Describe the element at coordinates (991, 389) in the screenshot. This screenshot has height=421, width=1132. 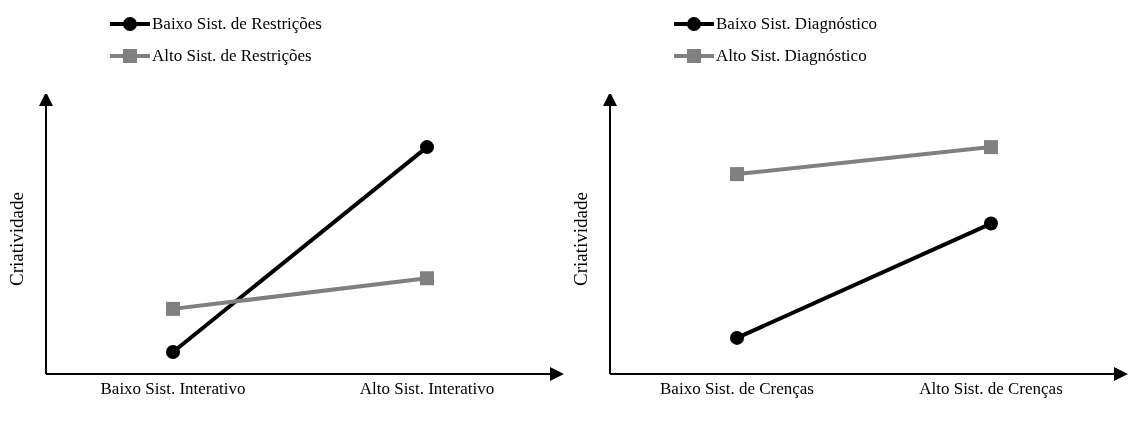
I see `x-tick-label: Alto Sist. de Crenças` at that location.